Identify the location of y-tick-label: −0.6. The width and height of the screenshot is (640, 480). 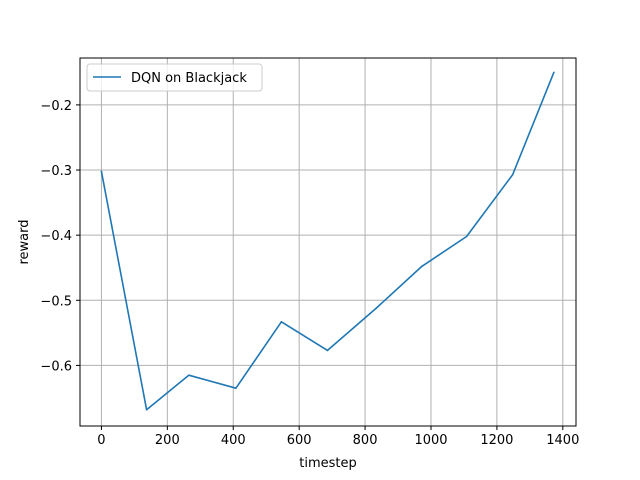
(56, 366).